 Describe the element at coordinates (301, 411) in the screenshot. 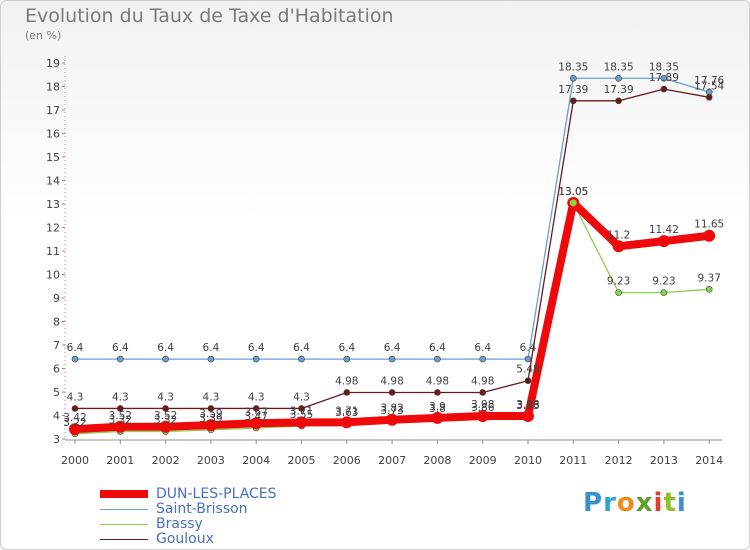

I see `data-label-dun-les-places: 3.71` at that location.